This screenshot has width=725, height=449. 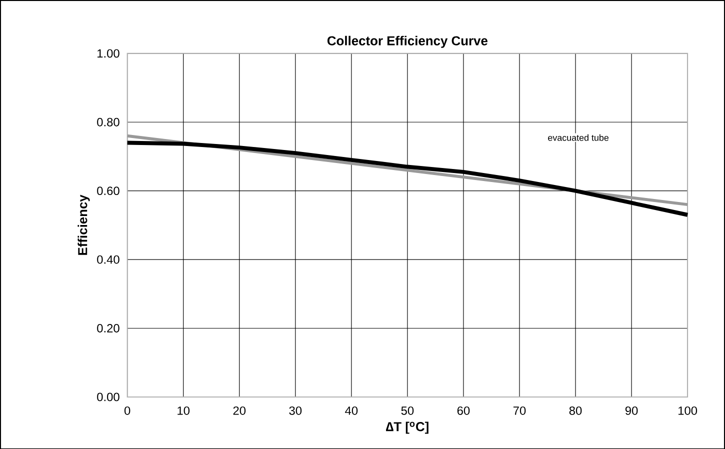 What do you see at coordinates (108, 190) in the screenshot?
I see `y-tick-label: 0.60` at bounding box center [108, 190].